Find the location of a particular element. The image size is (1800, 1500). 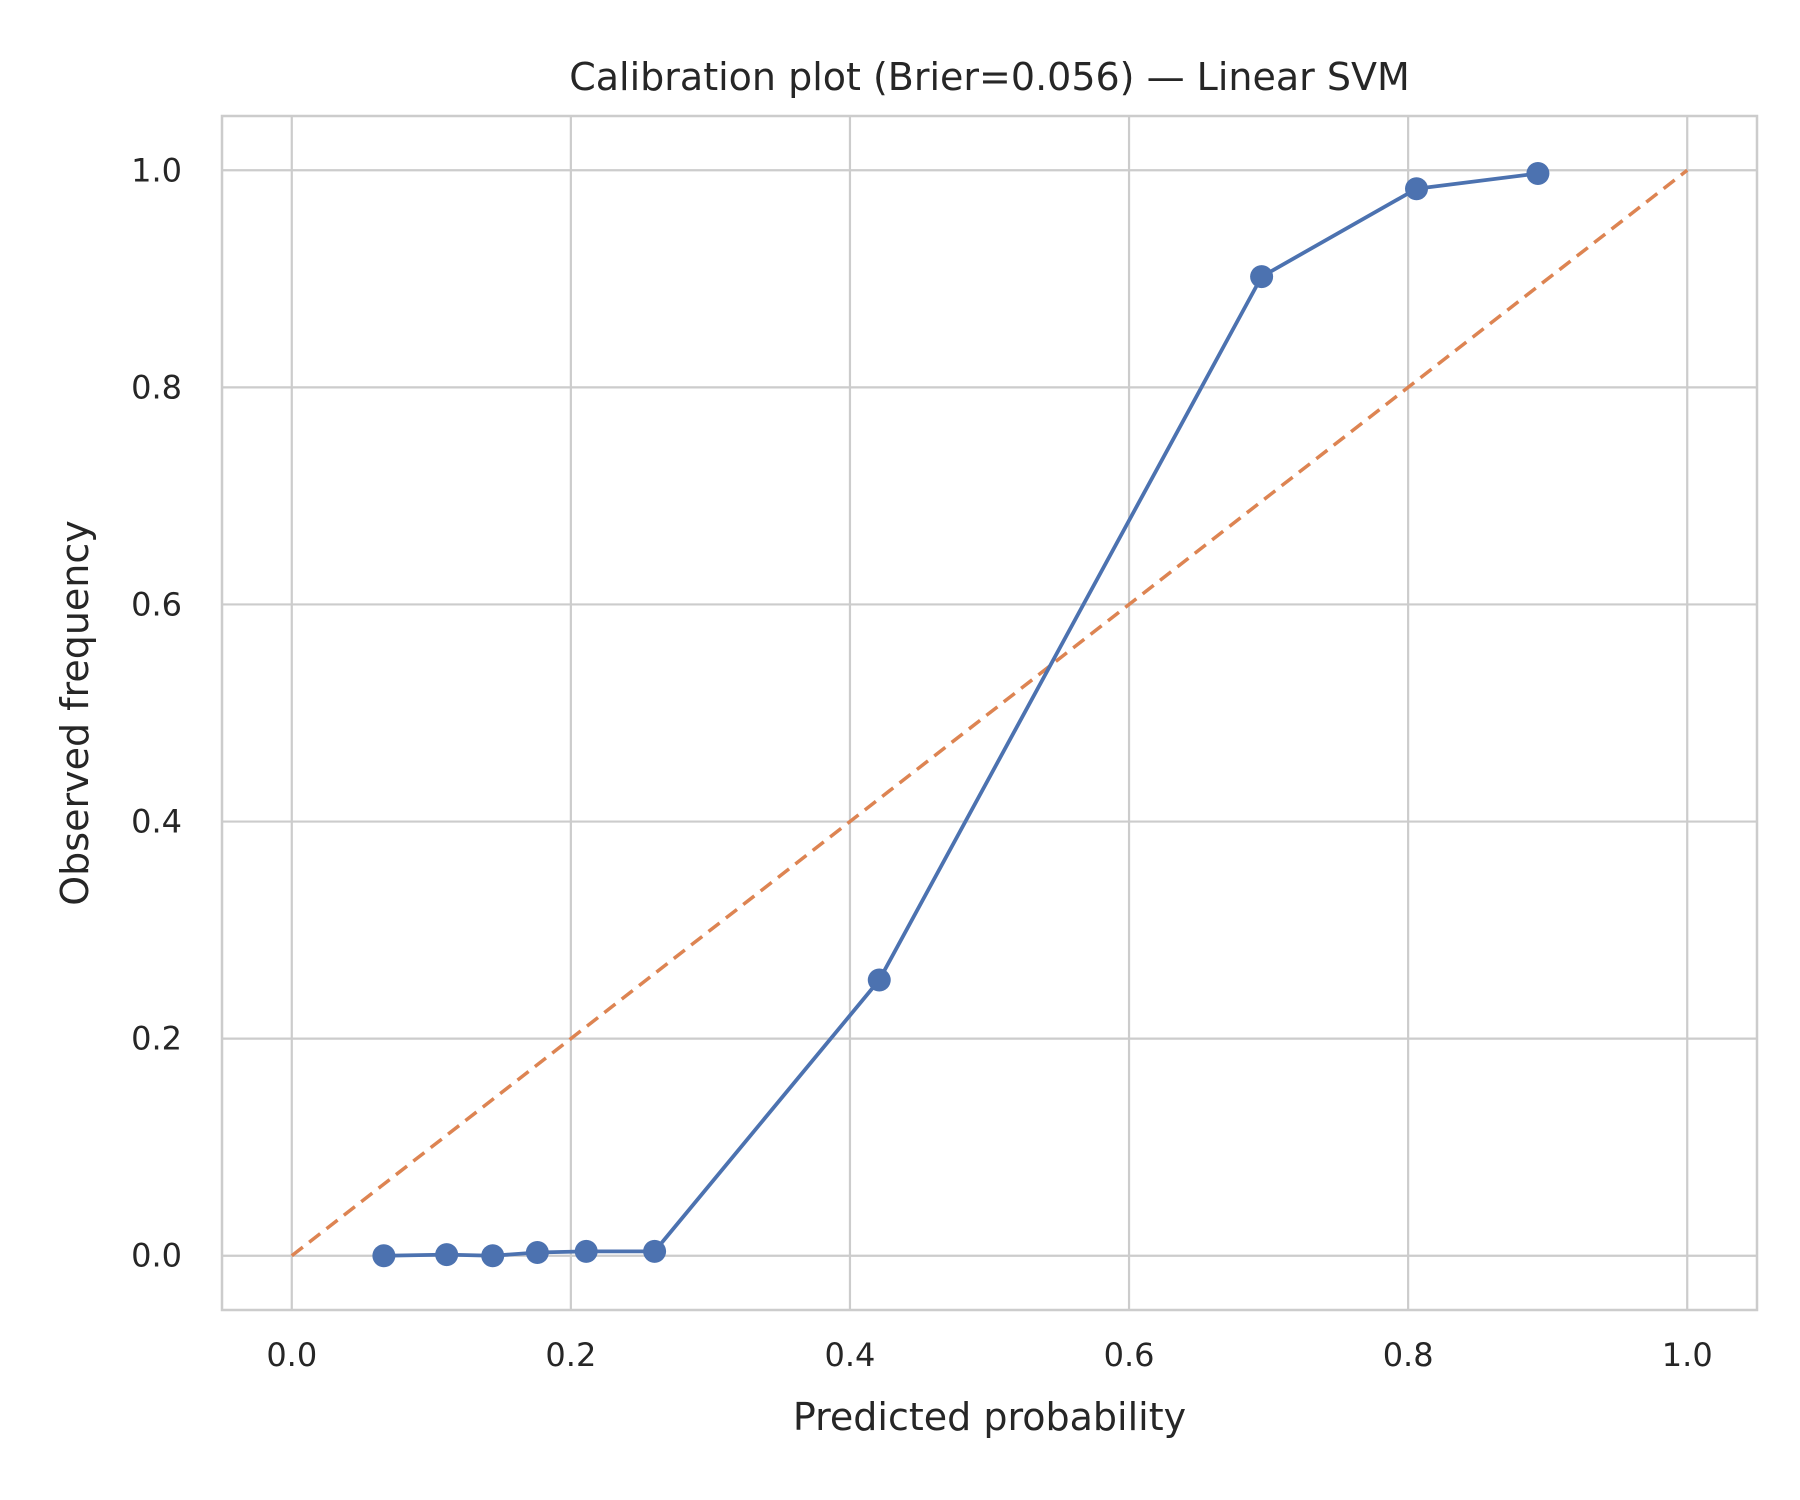

y-tick-label: 0.4 is located at coordinates (156, 822).